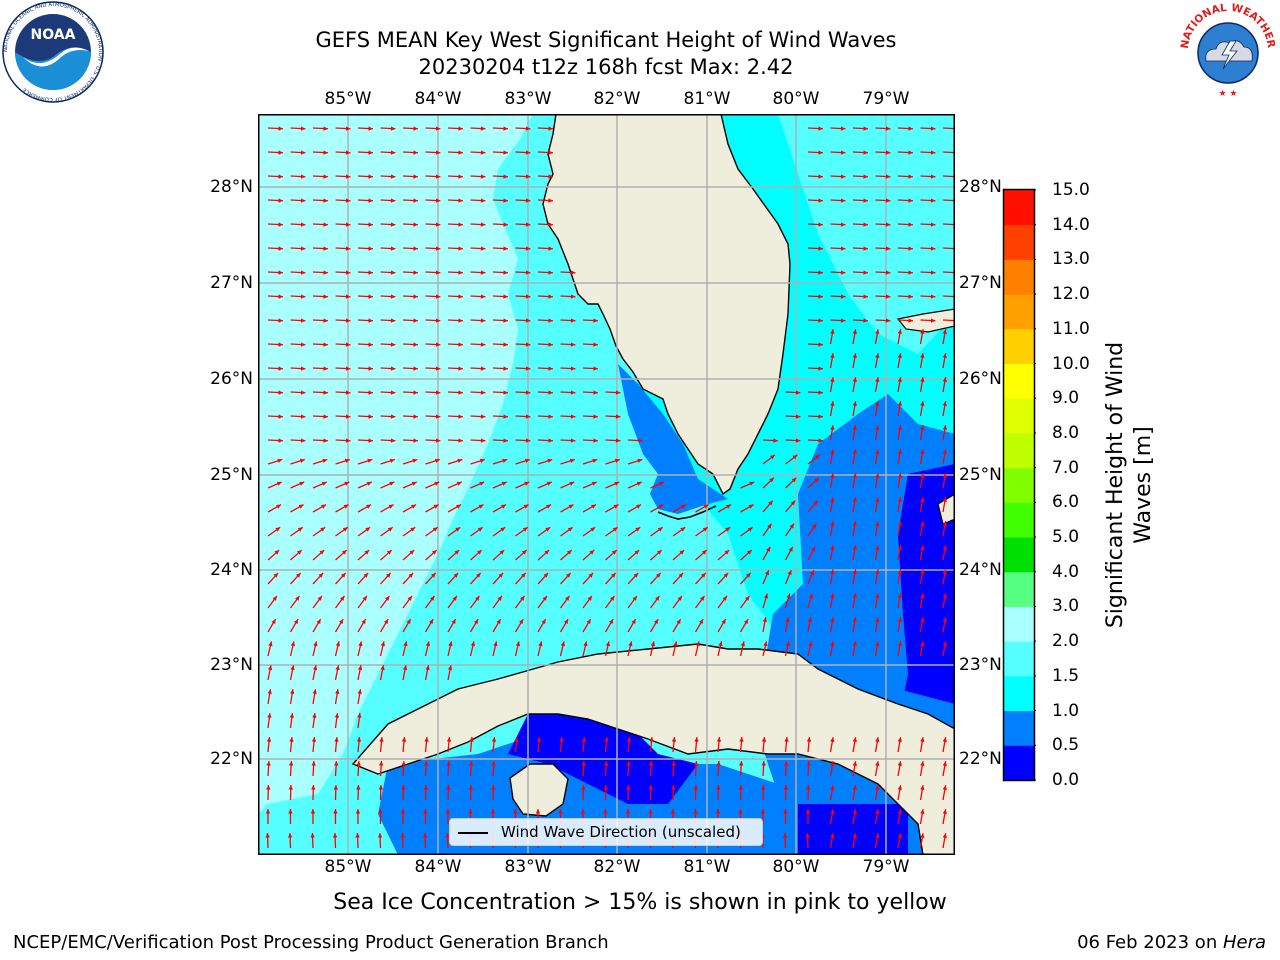 The height and width of the screenshot is (960, 1280). I want to click on colorbar-tick-label: 15.0, so click(1071, 190).